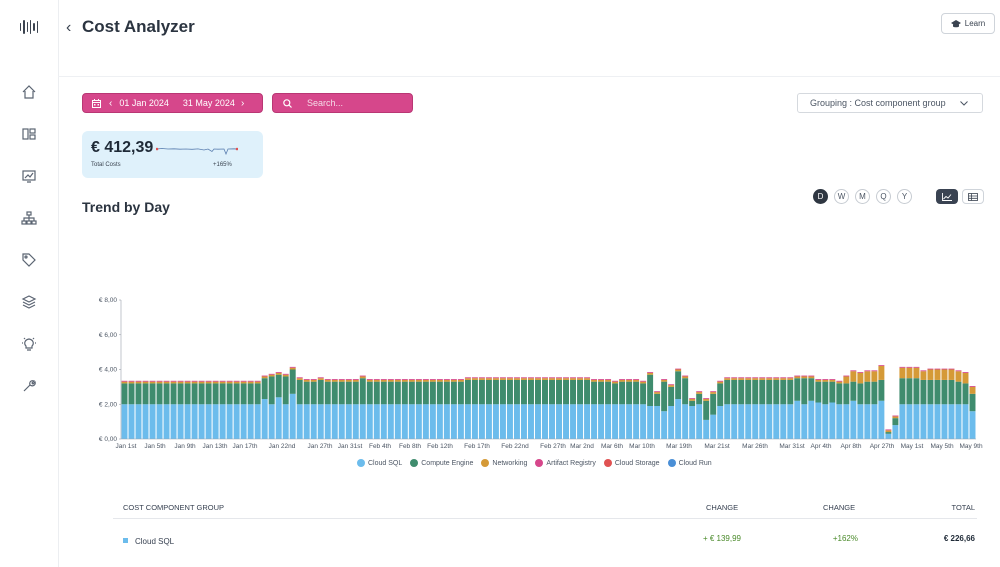 The height and width of the screenshot is (567, 1000). What do you see at coordinates (904, 196) in the screenshot?
I see `period-year-button: Y` at bounding box center [904, 196].